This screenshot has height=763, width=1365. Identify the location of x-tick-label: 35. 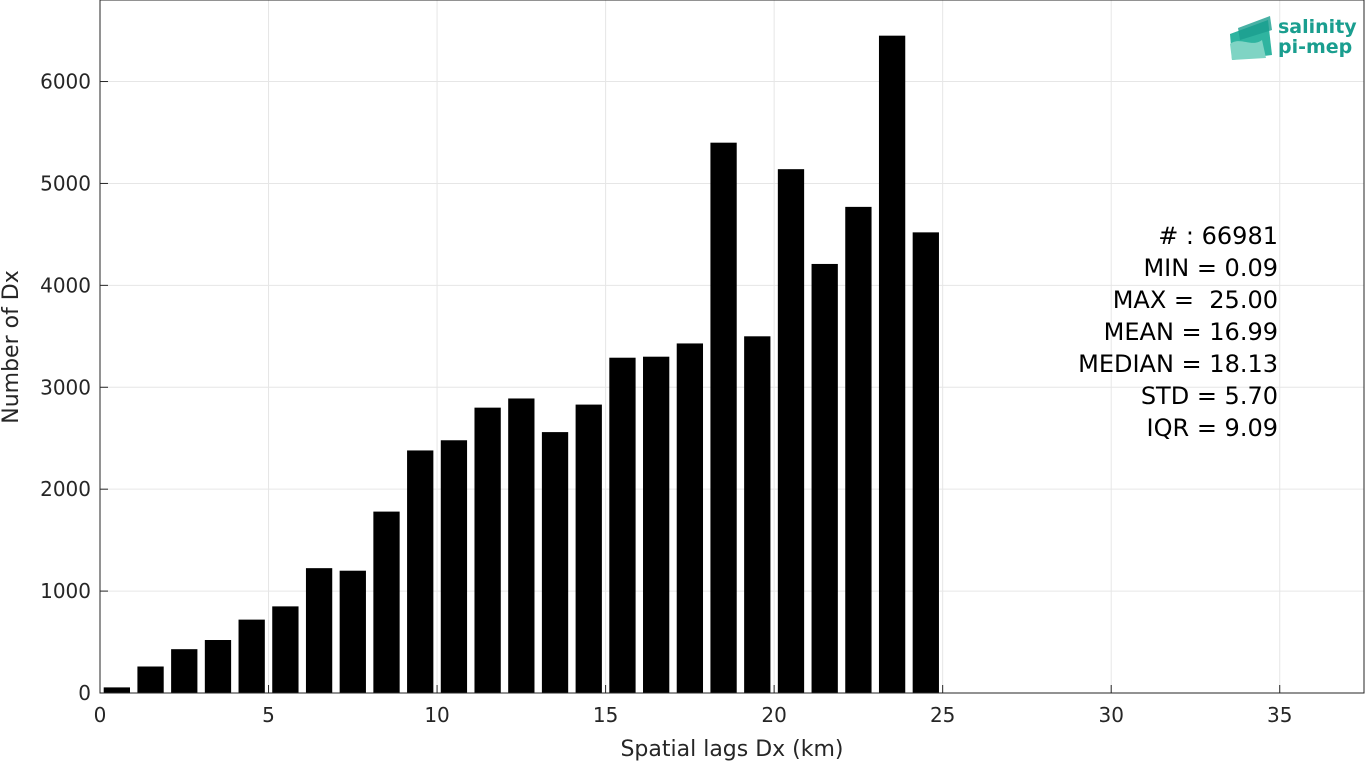
(1279, 715).